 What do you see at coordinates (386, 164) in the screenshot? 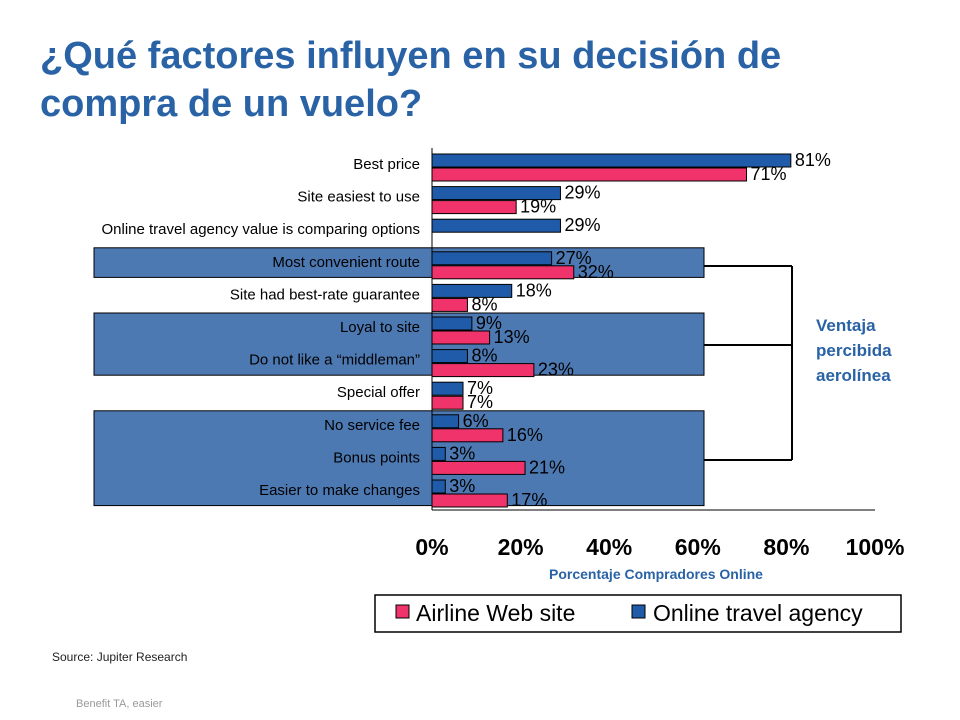
I see `category-label: Best price` at bounding box center [386, 164].